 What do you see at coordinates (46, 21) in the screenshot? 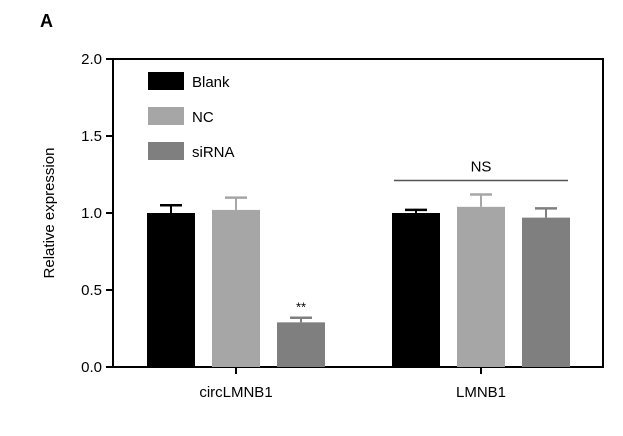
I see `panel-label: A` at bounding box center [46, 21].